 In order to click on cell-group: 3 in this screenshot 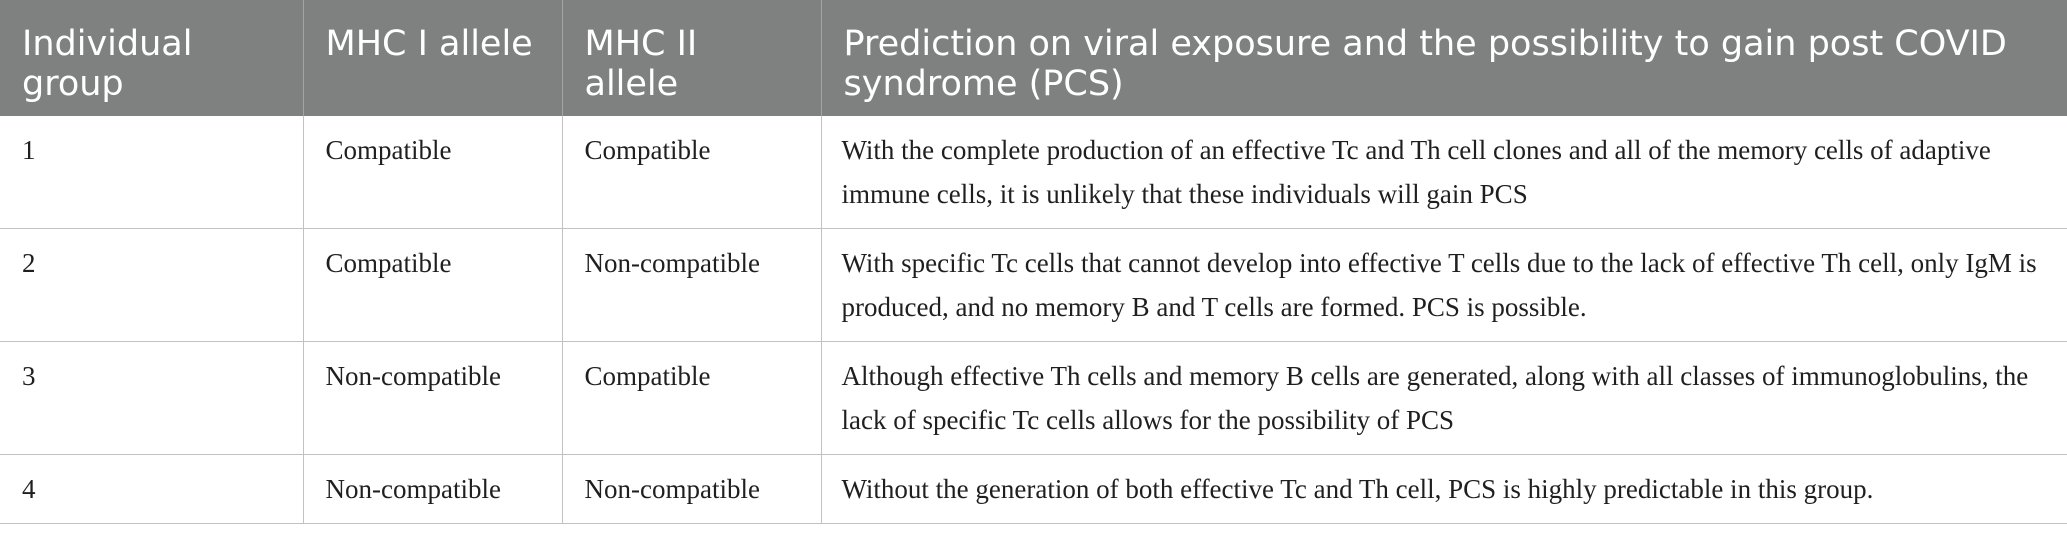, I will do `click(151, 398)`.